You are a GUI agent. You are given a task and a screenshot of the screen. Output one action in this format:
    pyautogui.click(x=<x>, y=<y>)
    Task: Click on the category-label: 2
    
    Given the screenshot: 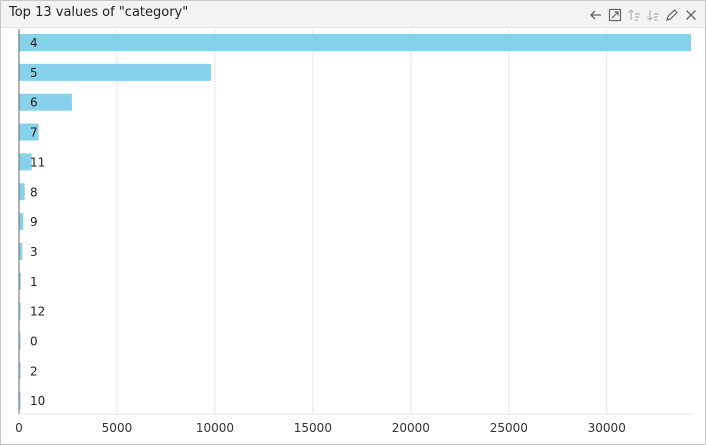 What is the action you would take?
    pyautogui.click(x=34, y=371)
    